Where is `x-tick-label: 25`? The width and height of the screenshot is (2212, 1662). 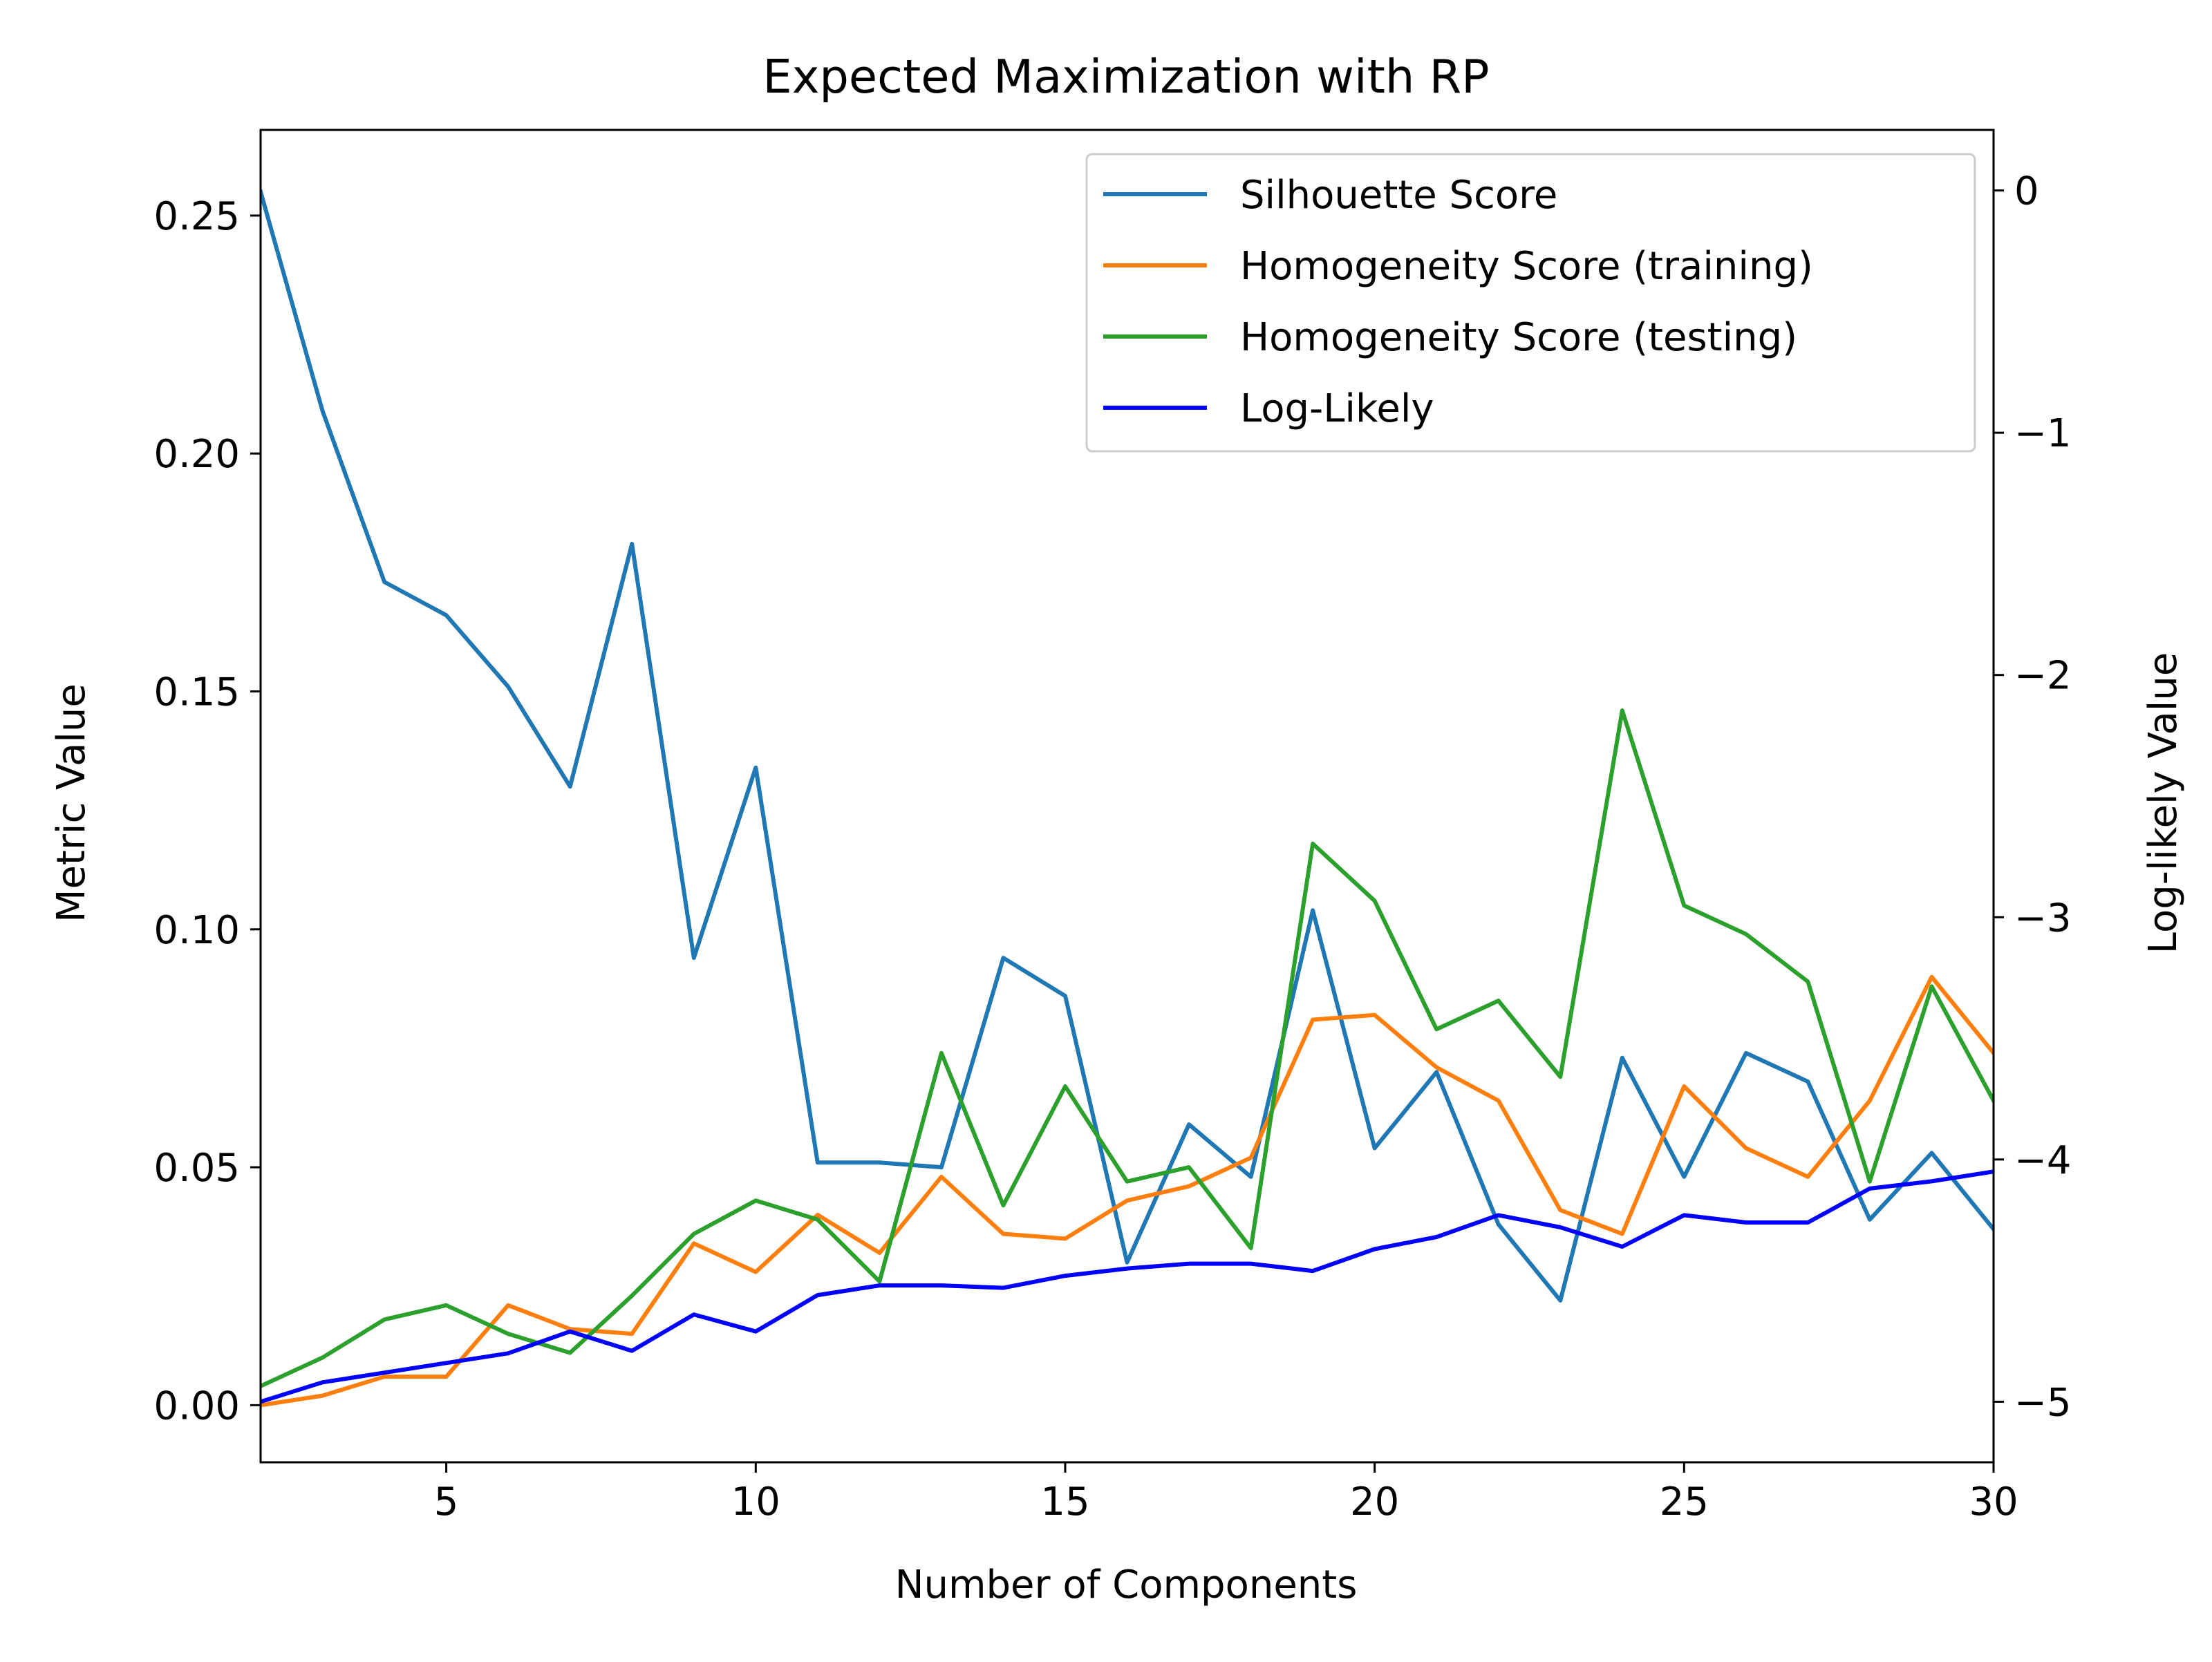 x-tick-label: 25 is located at coordinates (1685, 1502).